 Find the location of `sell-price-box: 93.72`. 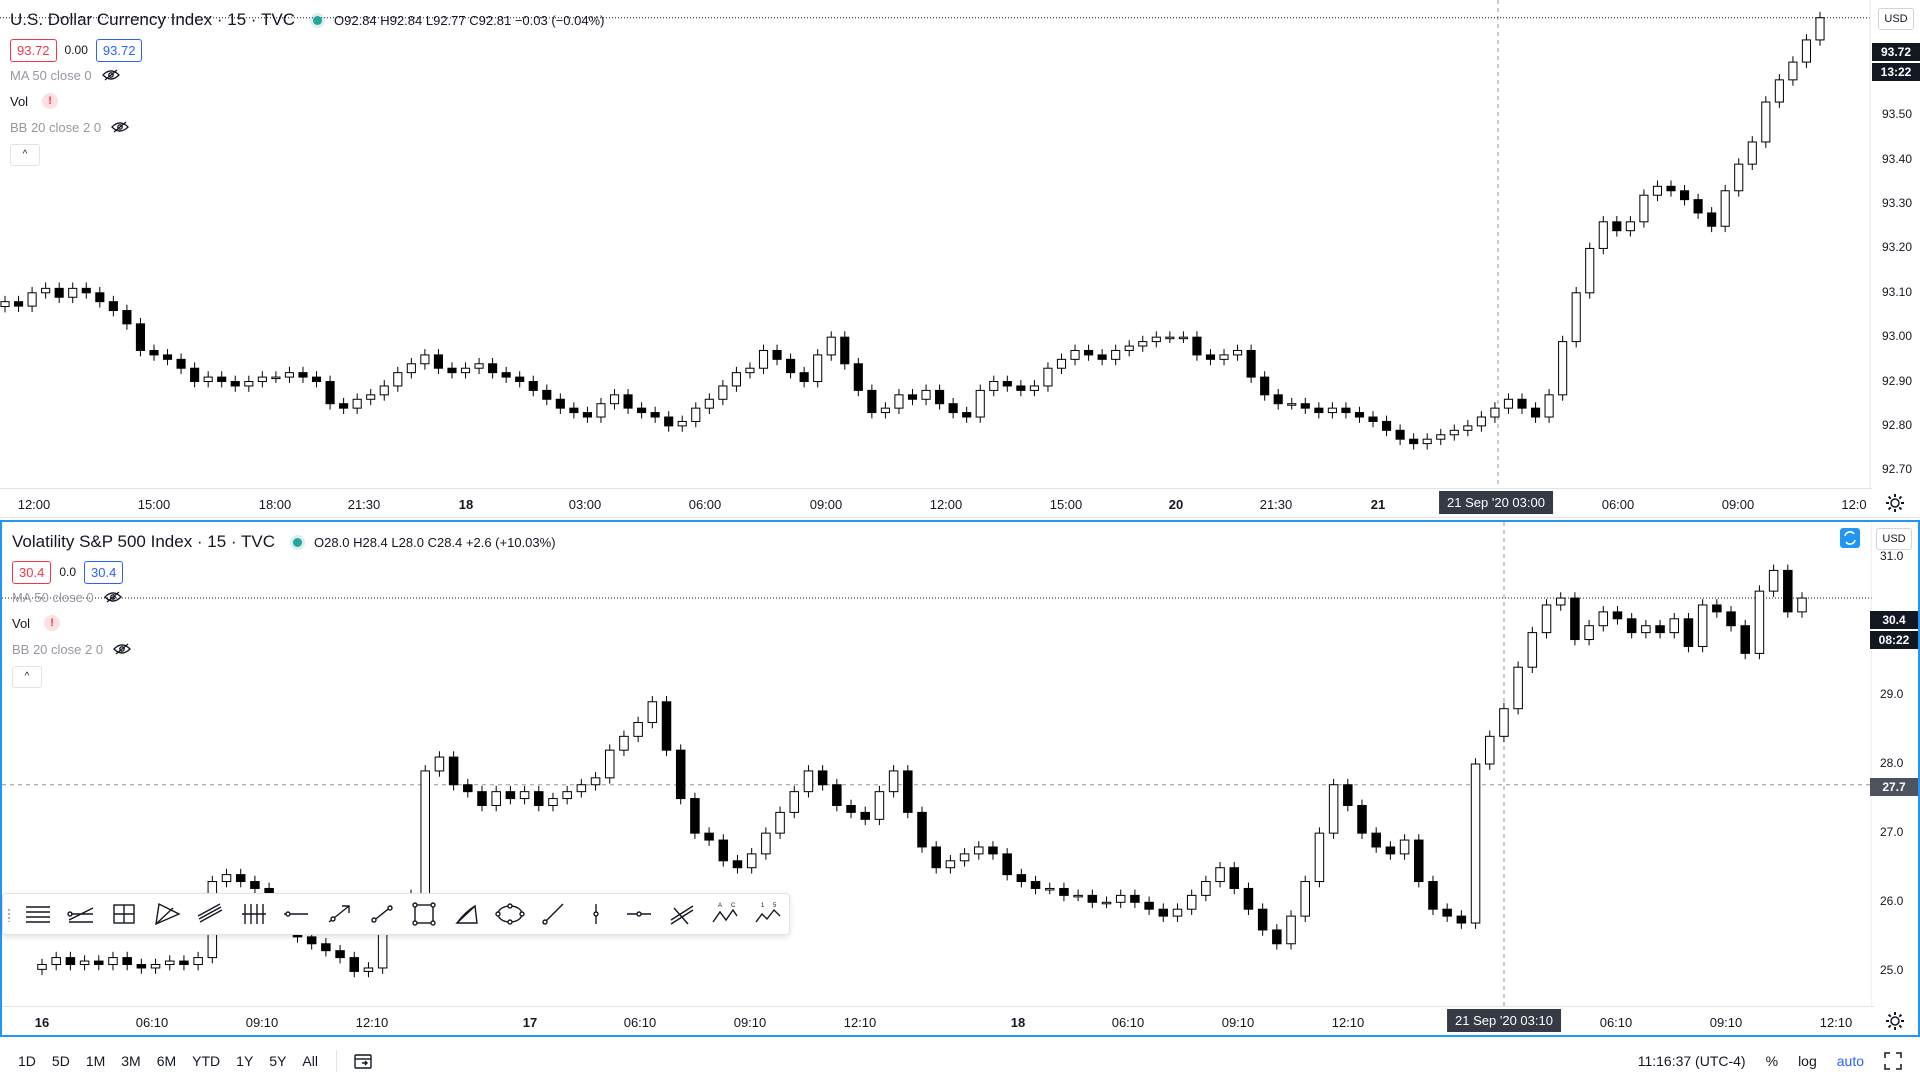

sell-price-box: 93.72 is located at coordinates (33, 50).